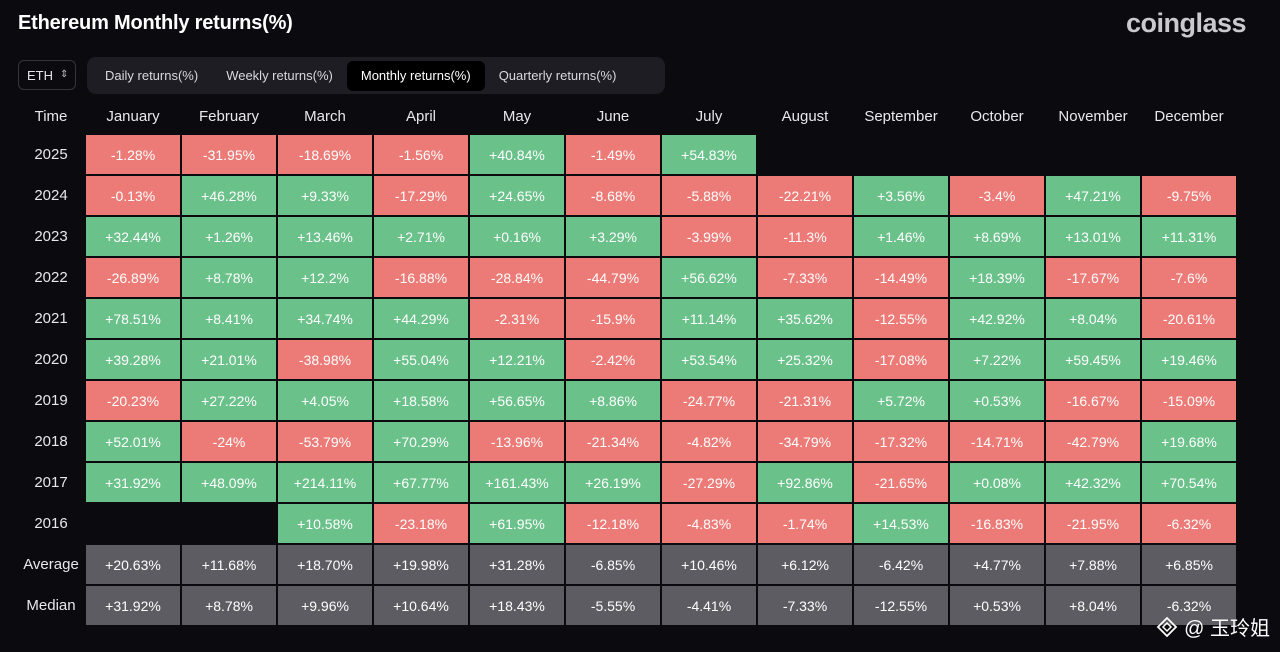 Image resolution: width=1280 pixels, height=652 pixels. What do you see at coordinates (517, 523) in the screenshot?
I see `return-cell: +61.95%` at bounding box center [517, 523].